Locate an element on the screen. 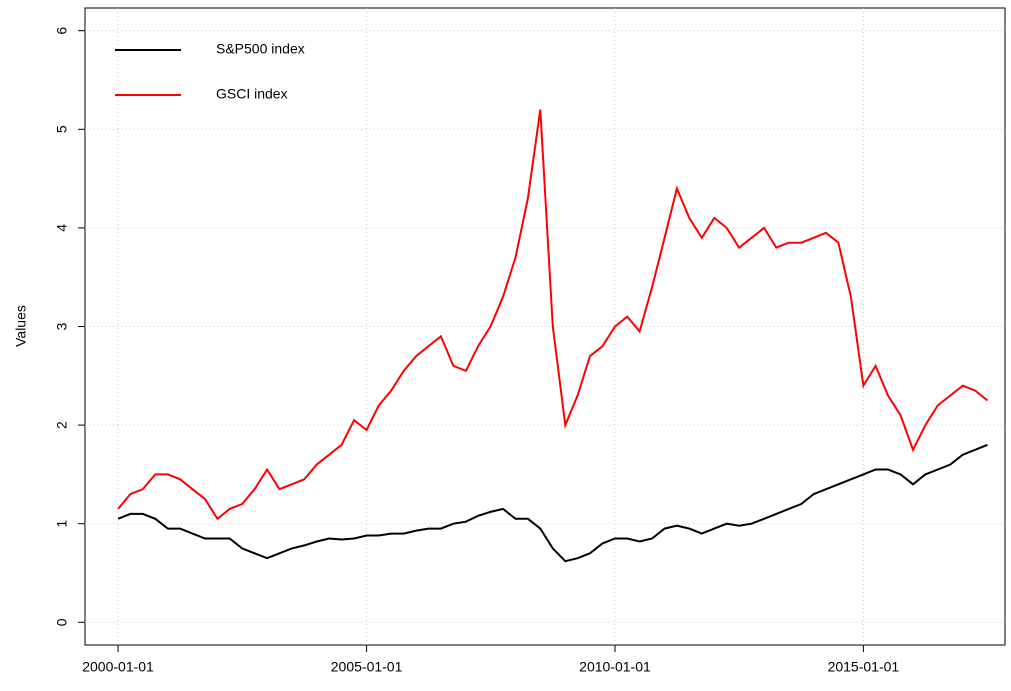 The height and width of the screenshot is (691, 1011). y-tick-label: 6 is located at coordinates (62, 31).